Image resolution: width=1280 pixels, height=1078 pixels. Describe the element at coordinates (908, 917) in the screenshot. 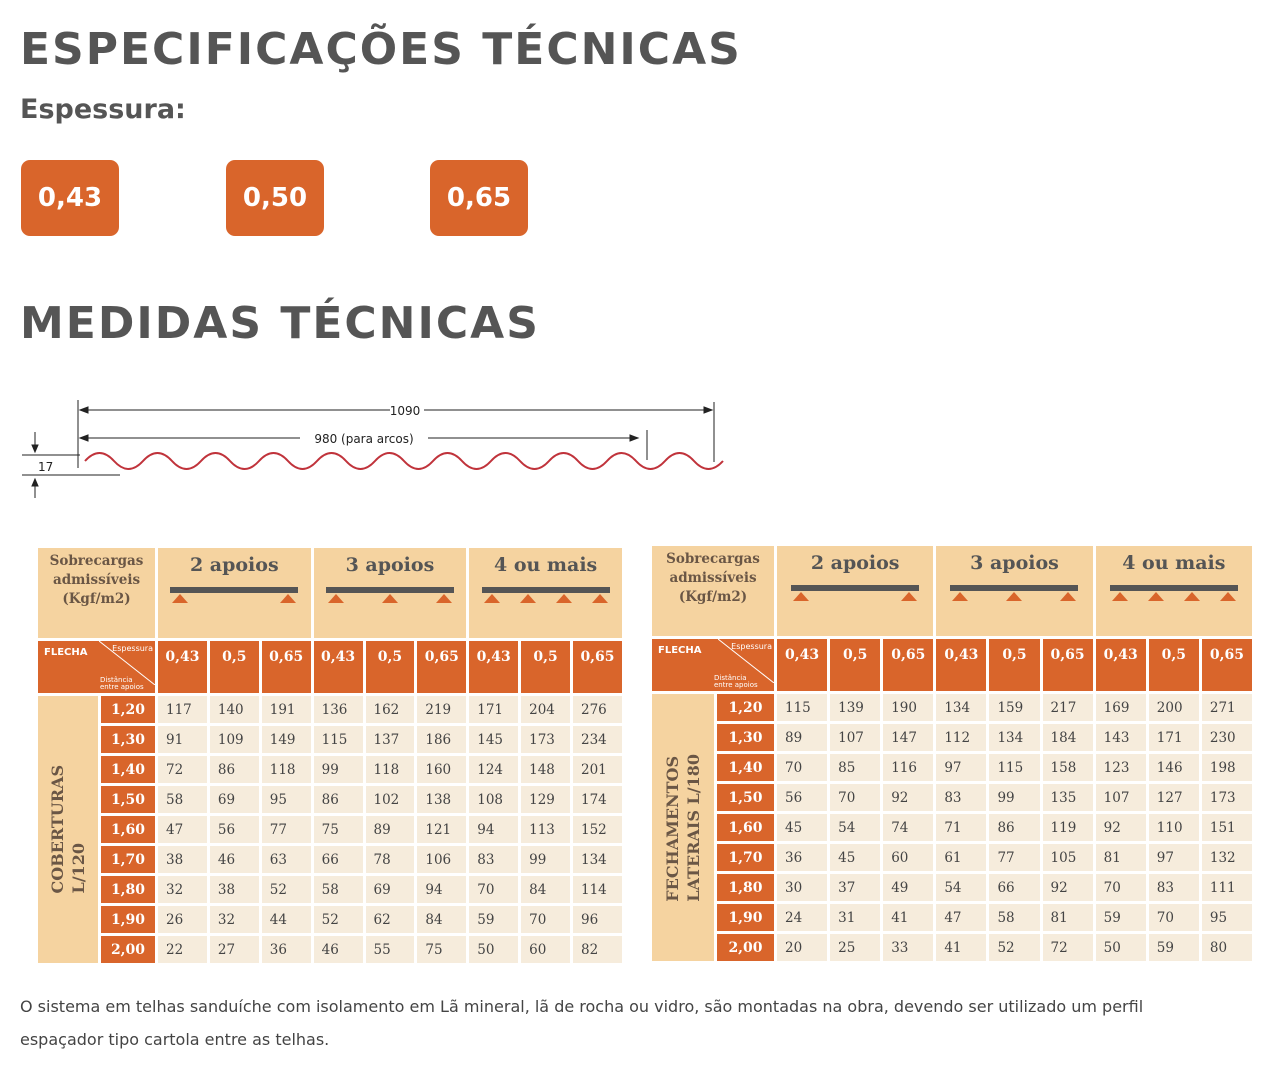

I see `value-cell: 41` at that location.